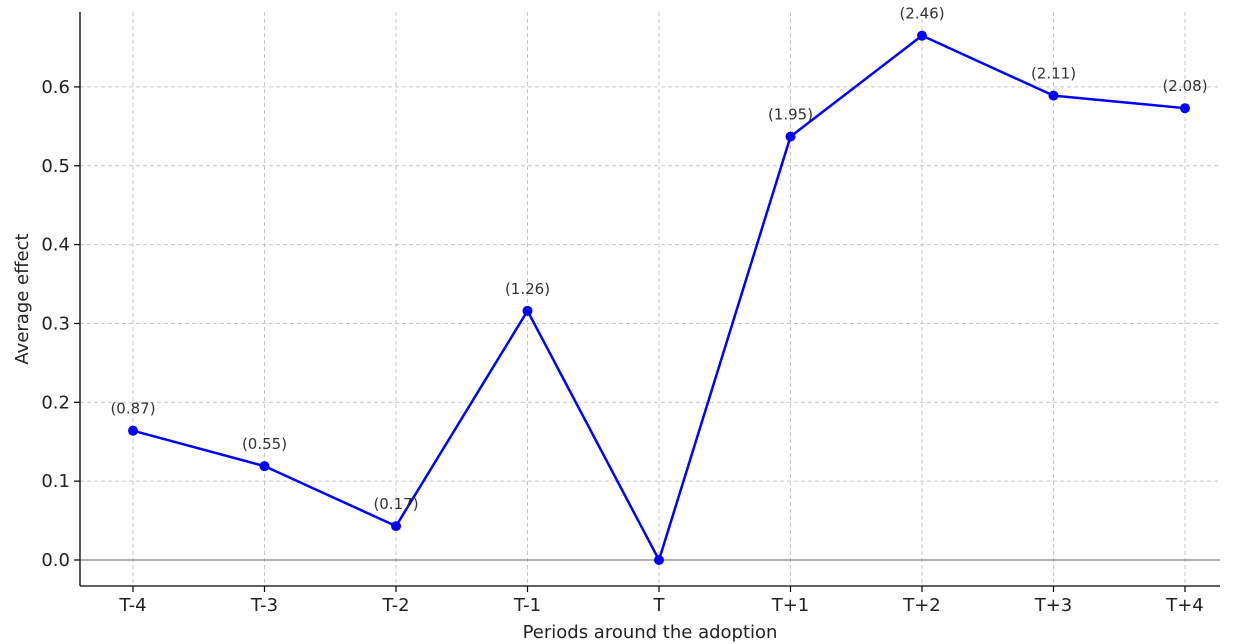 This screenshot has height=644, width=1238. I want to click on y-tick-label: 0.6, so click(55, 87).